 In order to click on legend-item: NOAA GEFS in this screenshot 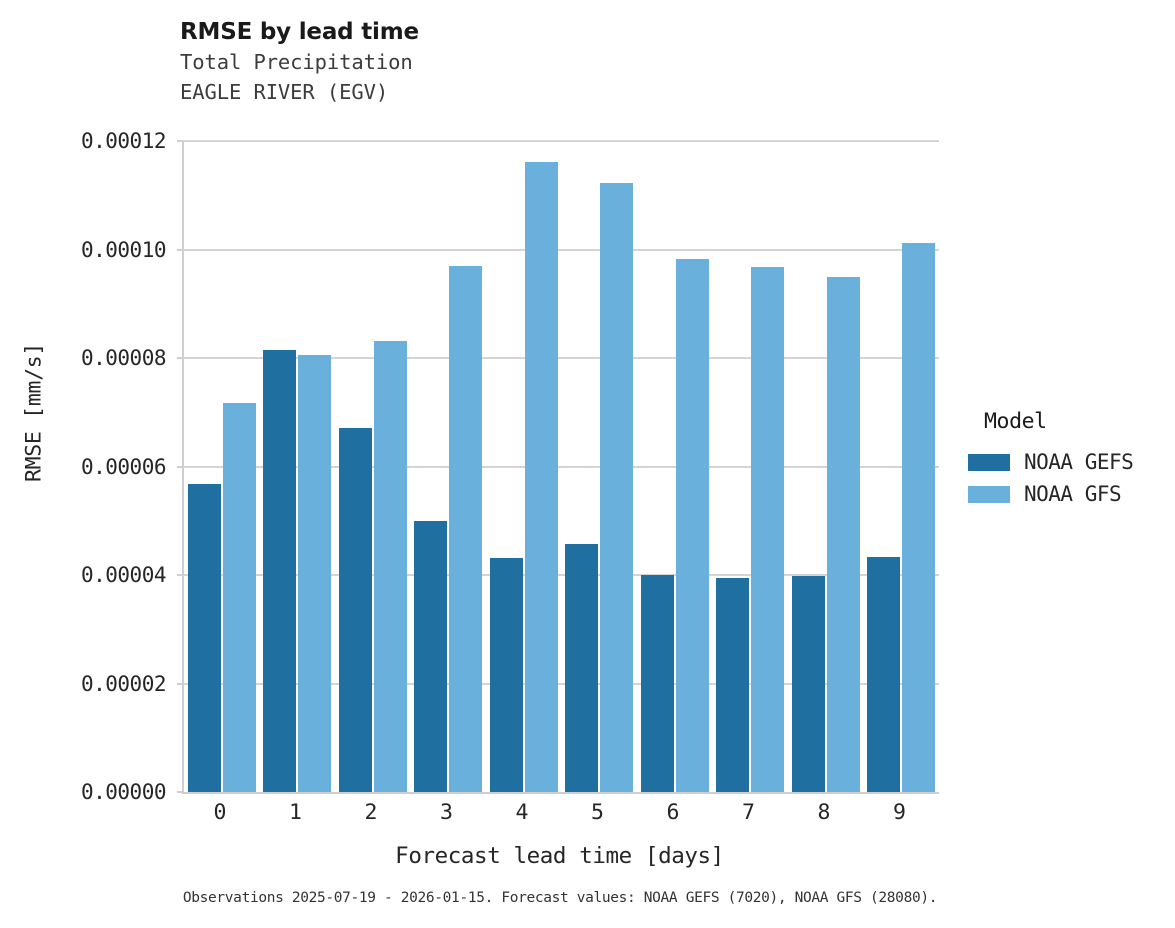, I will do `click(1070, 462)`.